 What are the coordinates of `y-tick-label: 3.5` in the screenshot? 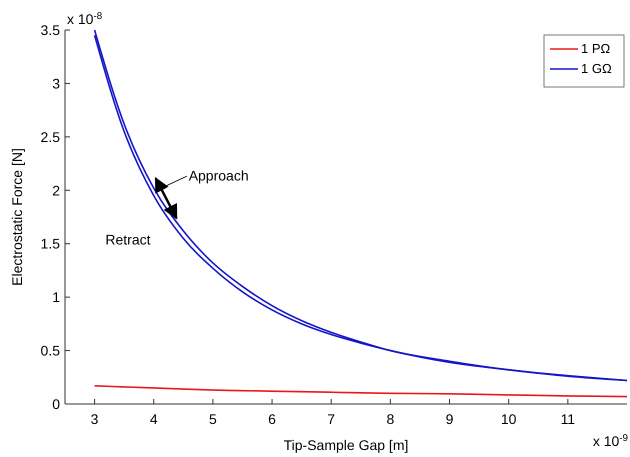 It's located at (50, 30).